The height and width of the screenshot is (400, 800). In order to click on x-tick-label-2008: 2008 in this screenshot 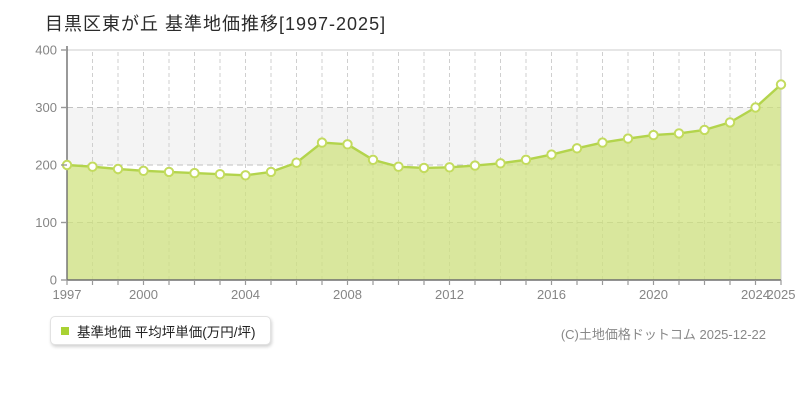, I will do `click(347, 294)`.